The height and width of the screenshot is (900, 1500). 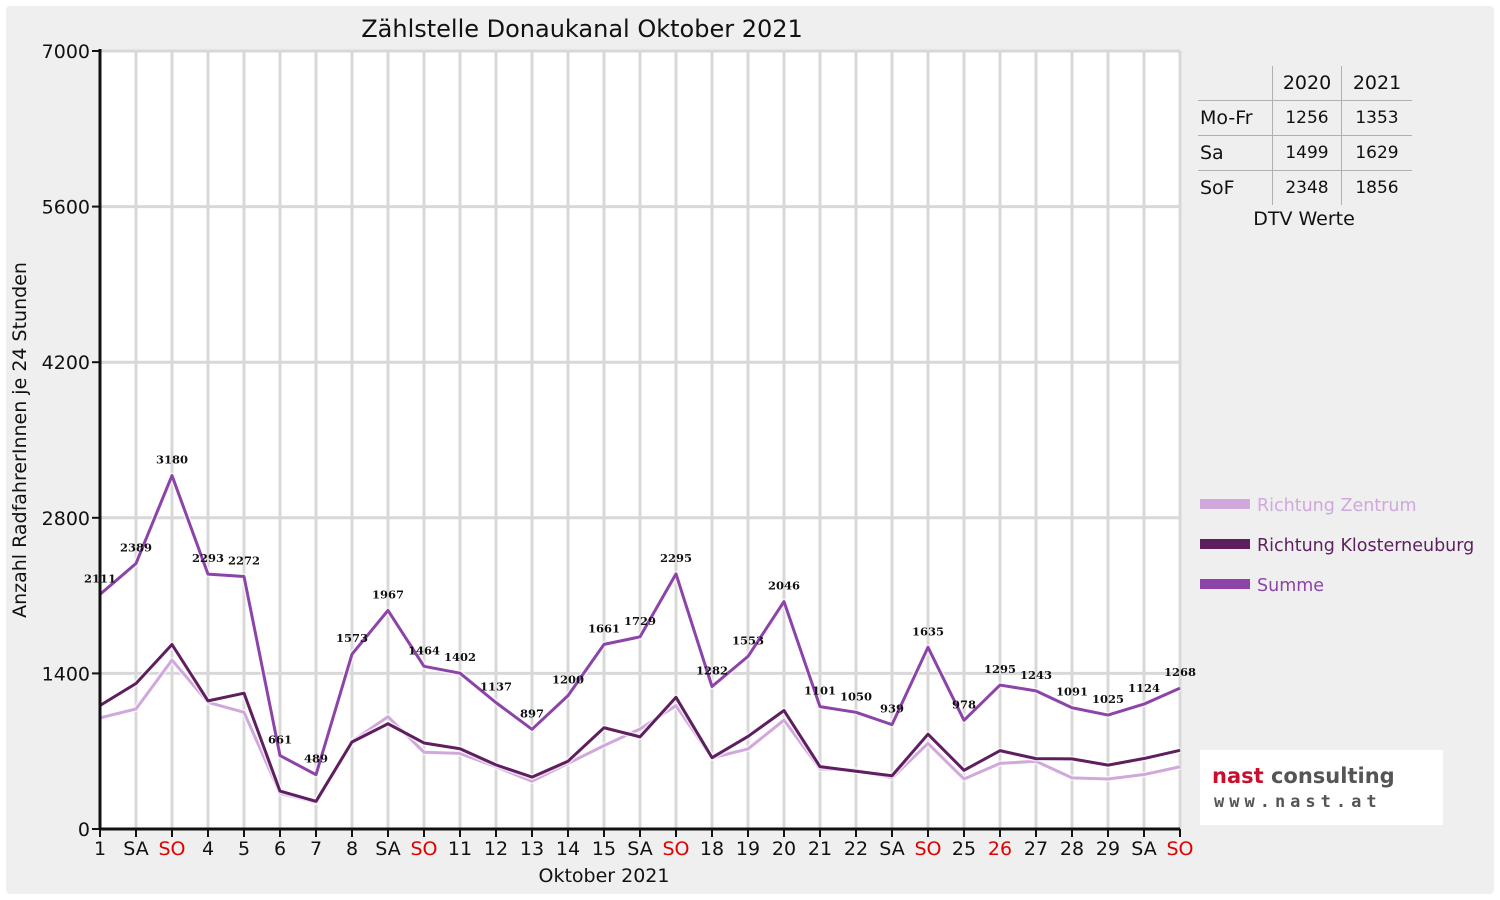 I want to click on dtv-row-label: Sa, so click(x=1235, y=153).